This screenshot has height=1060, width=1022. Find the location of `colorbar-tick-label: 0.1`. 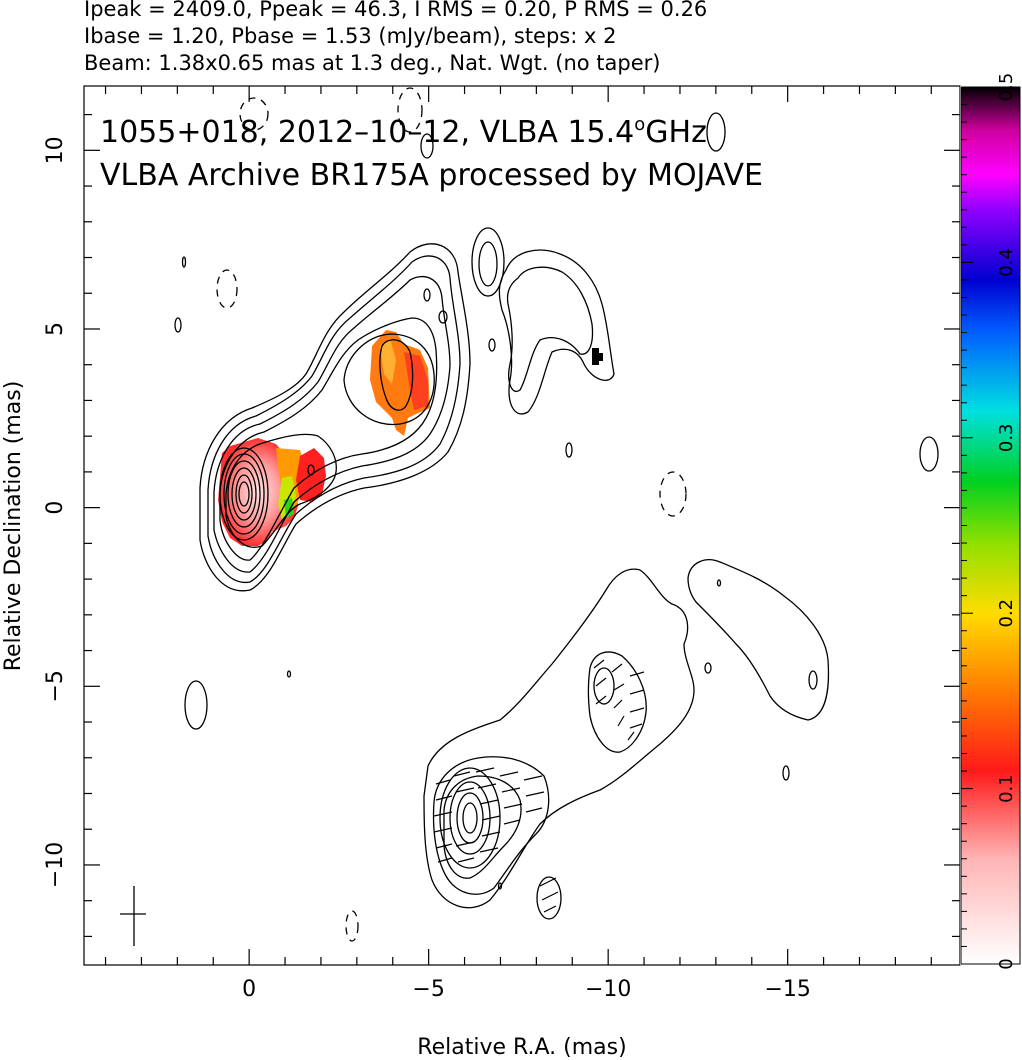

colorbar-tick-label: 0.1 is located at coordinates (1006, 788).